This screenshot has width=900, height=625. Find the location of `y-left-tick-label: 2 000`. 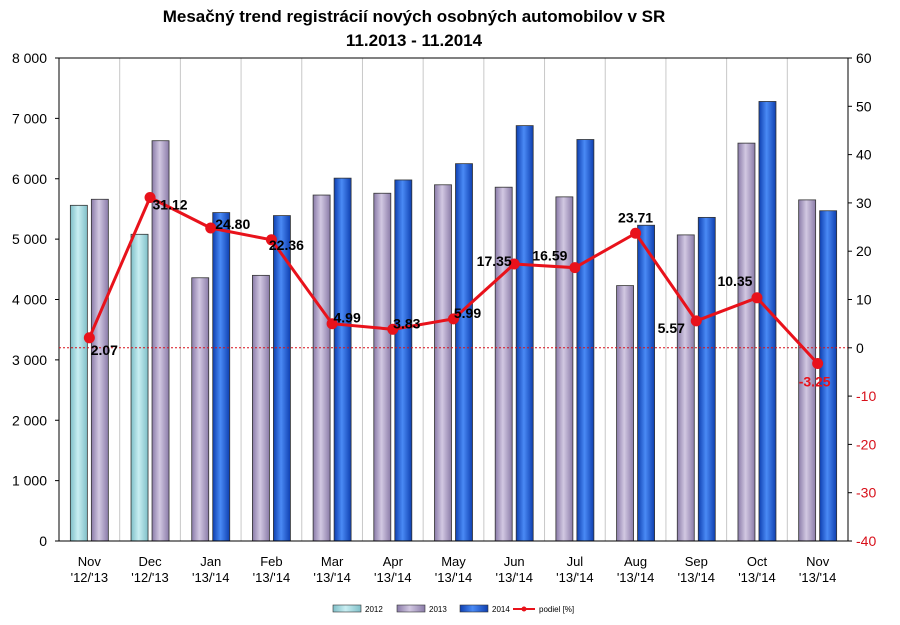

y-left-tick-label: 2 000 is located at coordinates (29, 420).